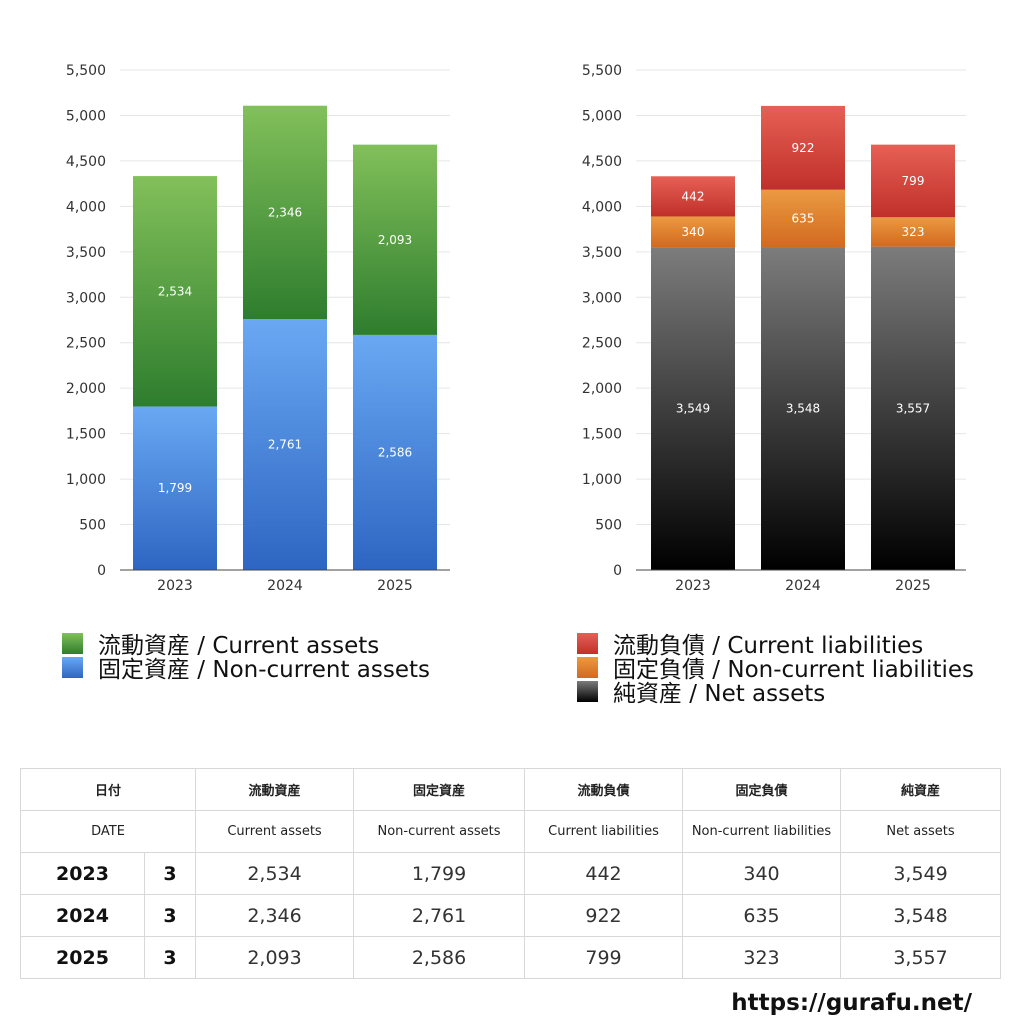  Describe the element at coordinates (395, 240) in the screenshot. I see `bar-value-label: 2,093` at that location.